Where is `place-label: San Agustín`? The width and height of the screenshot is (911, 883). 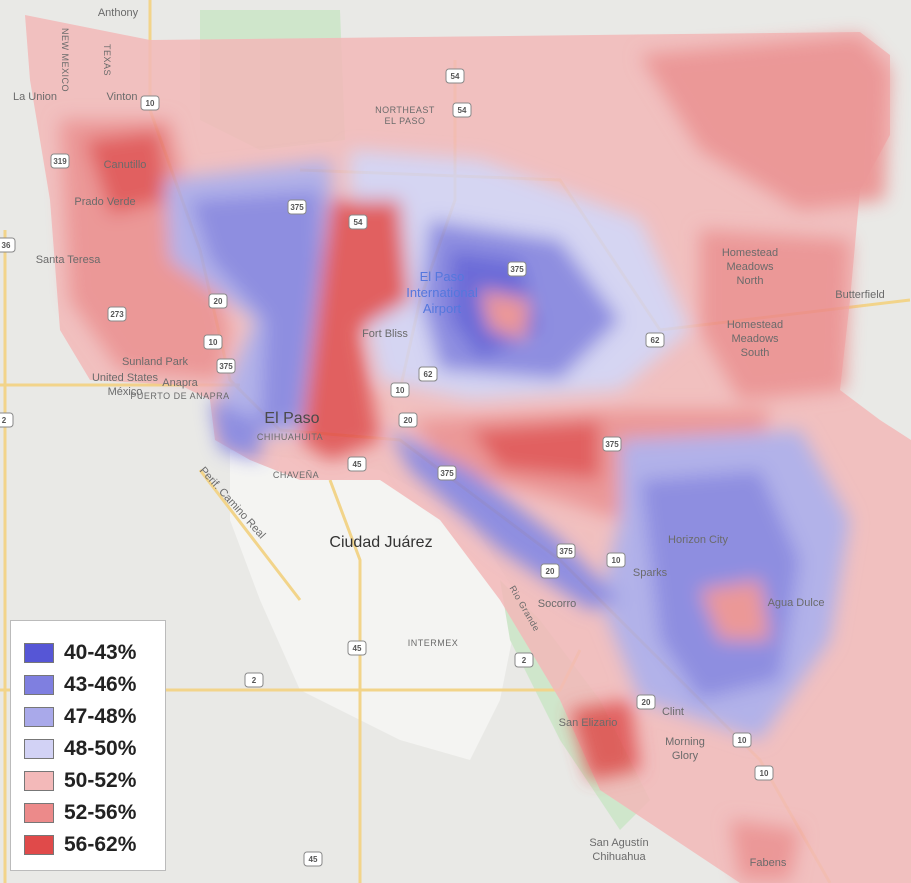
place-label: San Agustín is located at coordinates (618, 843).